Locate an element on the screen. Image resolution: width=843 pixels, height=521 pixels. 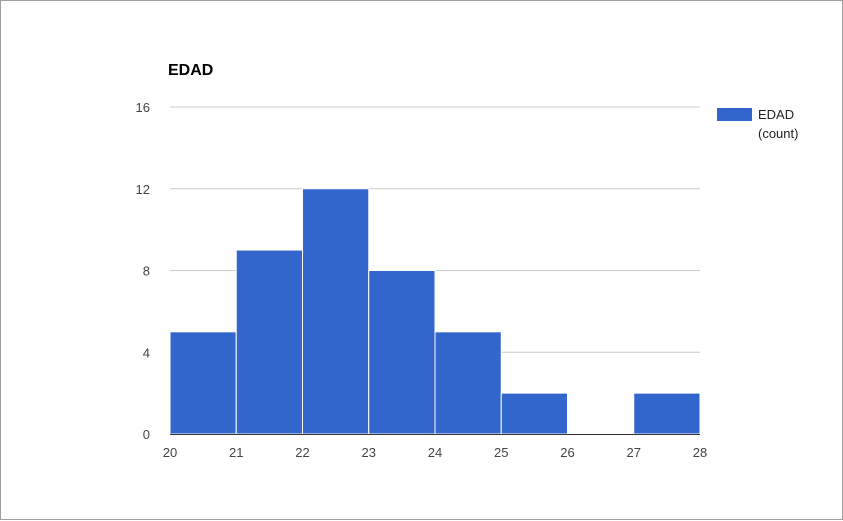
x-tick-label: 28 is located at coordinates (700, 452).